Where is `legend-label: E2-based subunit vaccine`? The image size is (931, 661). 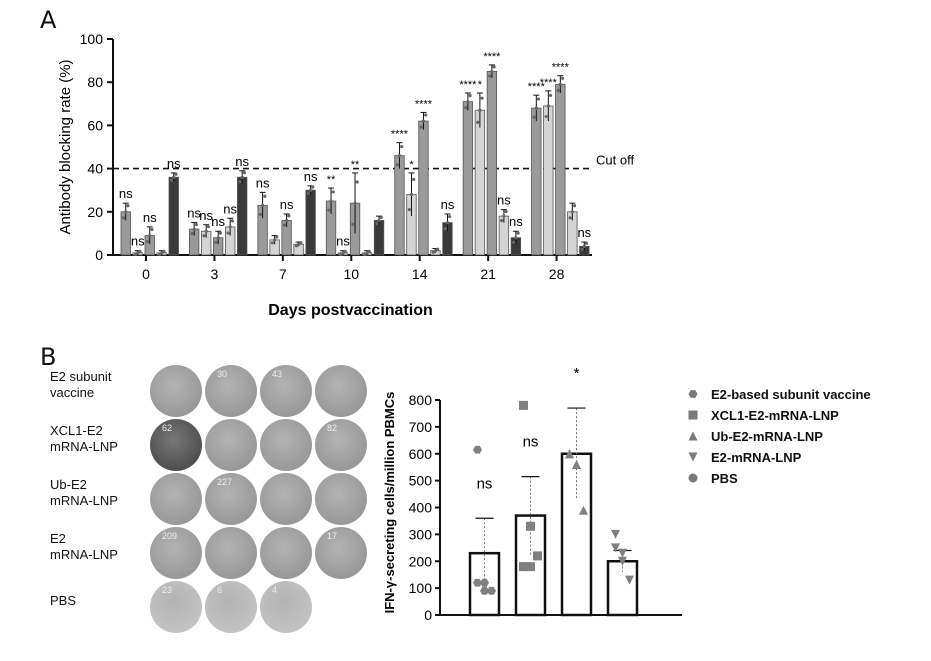
legend-label: E2-based subunit vaccine is located at coordinates (791, 394).